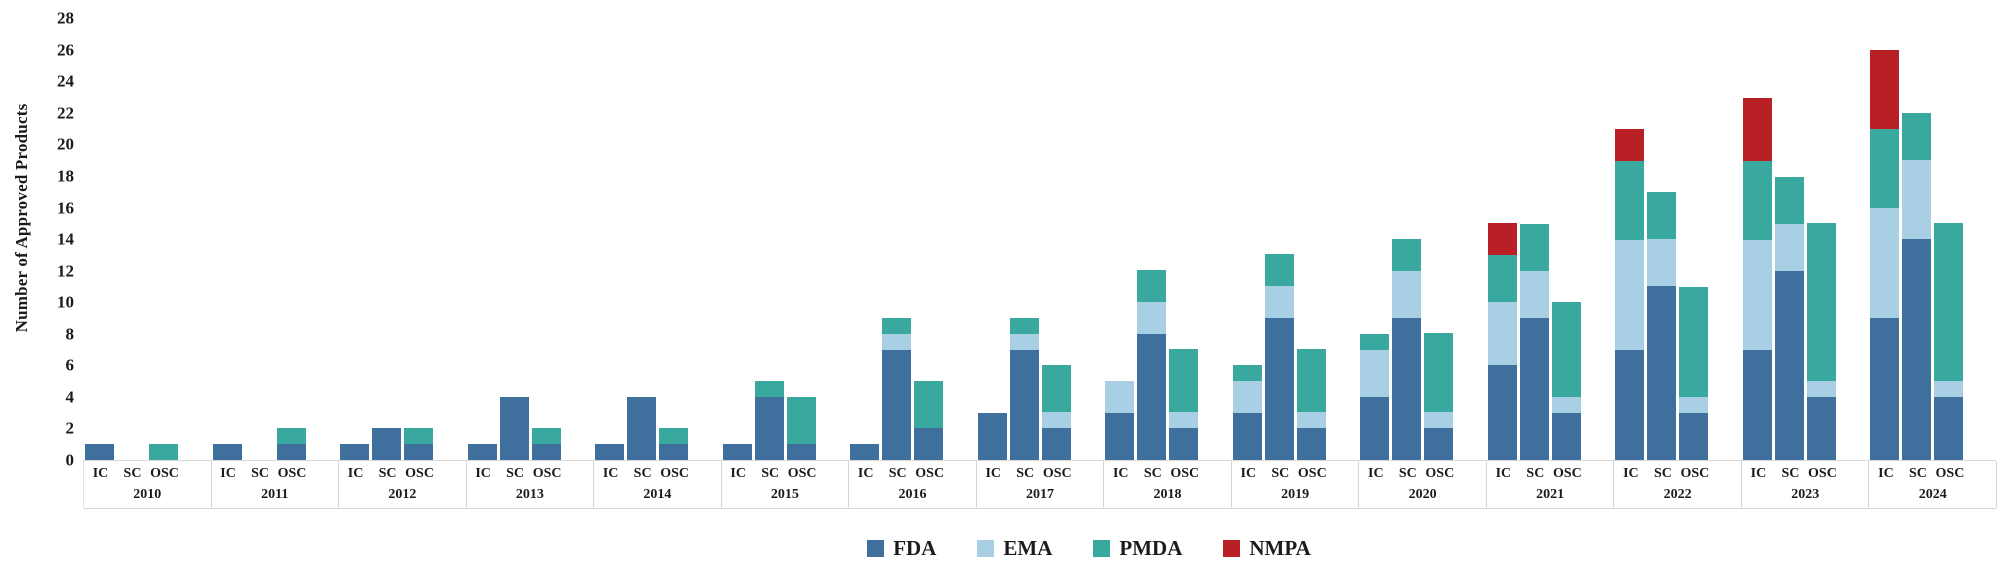 Image resolution: width=2008 pixels, height=571 pixels. I want to click on bar-2022-osc, so click(1694, 373).